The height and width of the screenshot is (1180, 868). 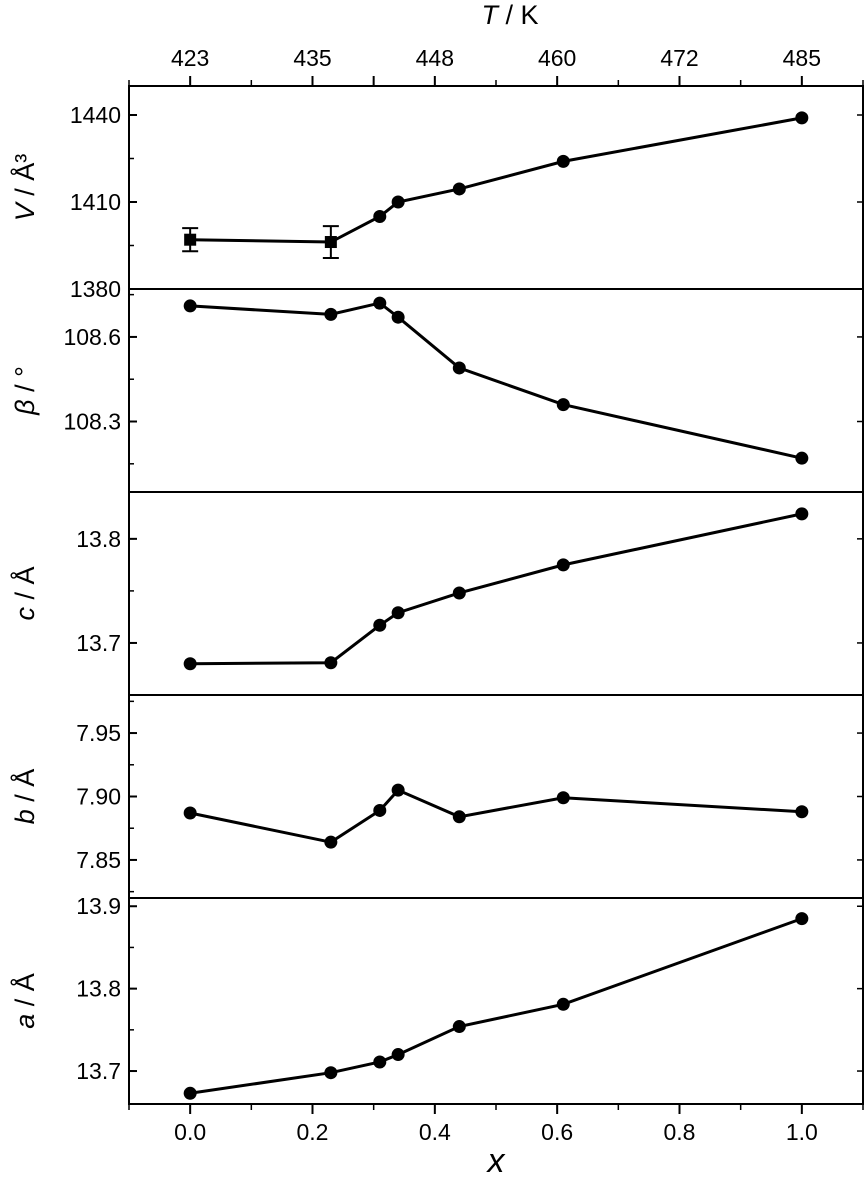 I want to click on y-axis-title-V: V / Å³, so click(x=24, y=188).